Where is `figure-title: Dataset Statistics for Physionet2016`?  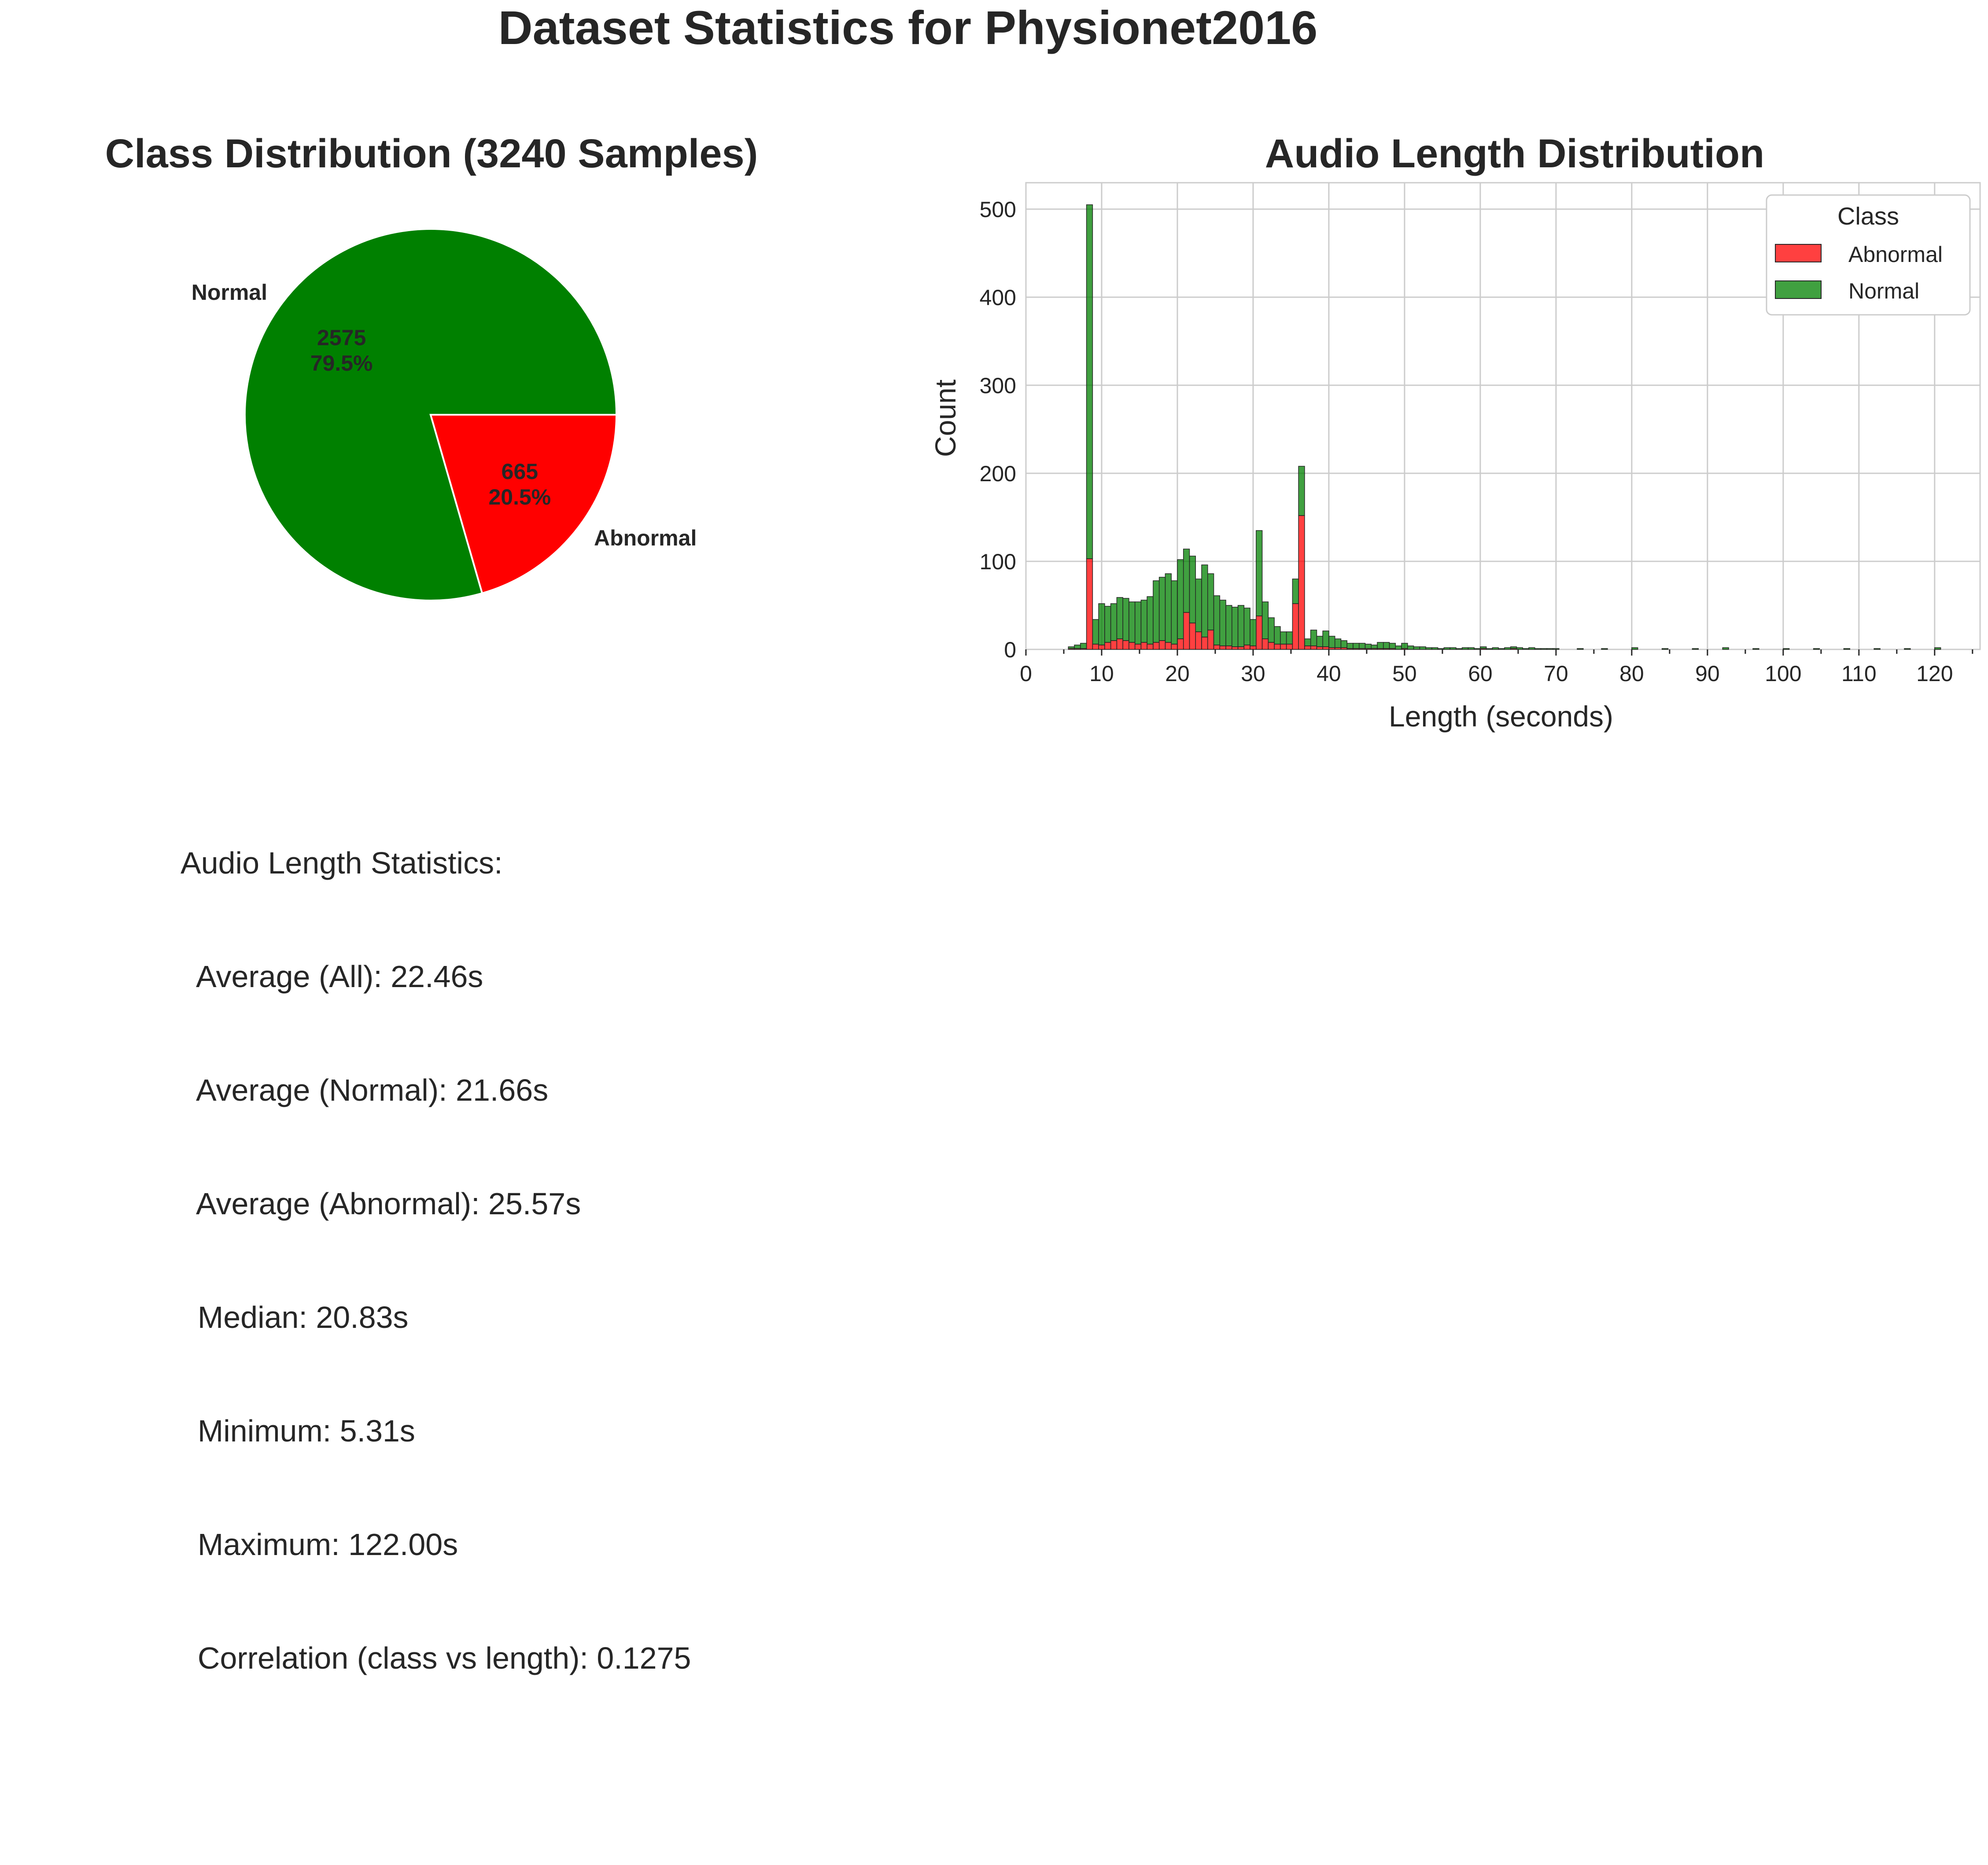 figure-title: Dataset Statistics for Physionet2016 is located at coordinates (908, 27).